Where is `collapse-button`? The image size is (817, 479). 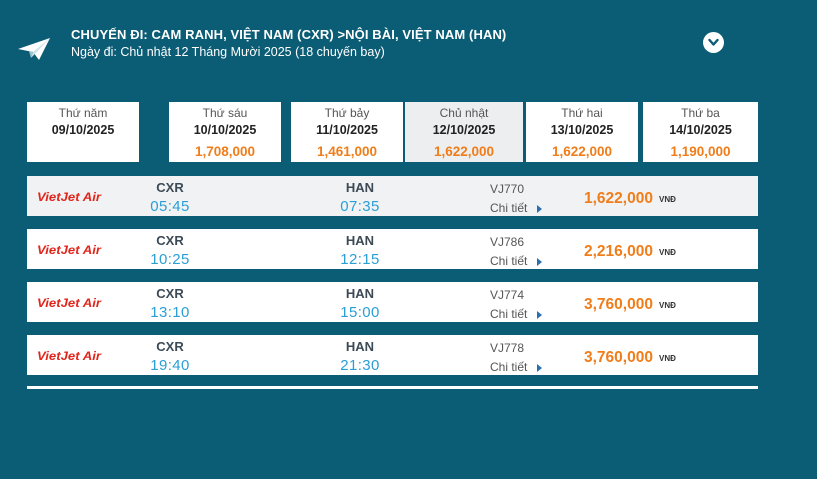
collapse-button is located at coordinates (713, 42).